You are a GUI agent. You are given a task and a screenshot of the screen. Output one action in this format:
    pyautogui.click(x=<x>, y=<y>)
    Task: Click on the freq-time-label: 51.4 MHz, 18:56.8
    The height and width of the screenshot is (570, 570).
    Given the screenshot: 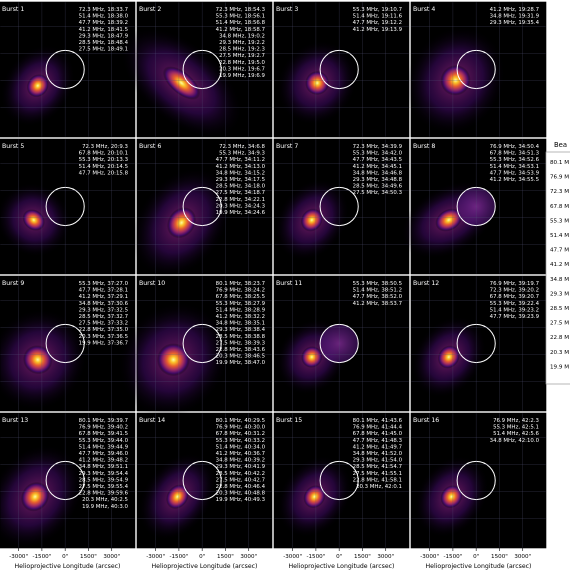 What is the action you would take?
    pyautogui.click(x=241, y=23)
    